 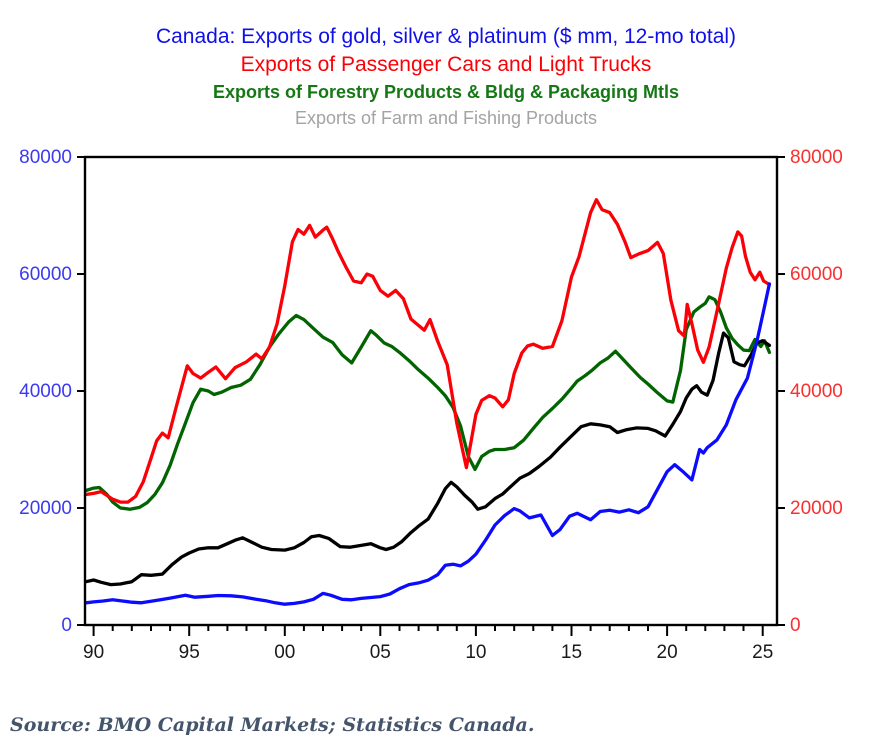 What do you see at coordinates (45, 274) in the screenshot?
I see `y-axis-label-left: 60000` at bounding box center [45, 274].